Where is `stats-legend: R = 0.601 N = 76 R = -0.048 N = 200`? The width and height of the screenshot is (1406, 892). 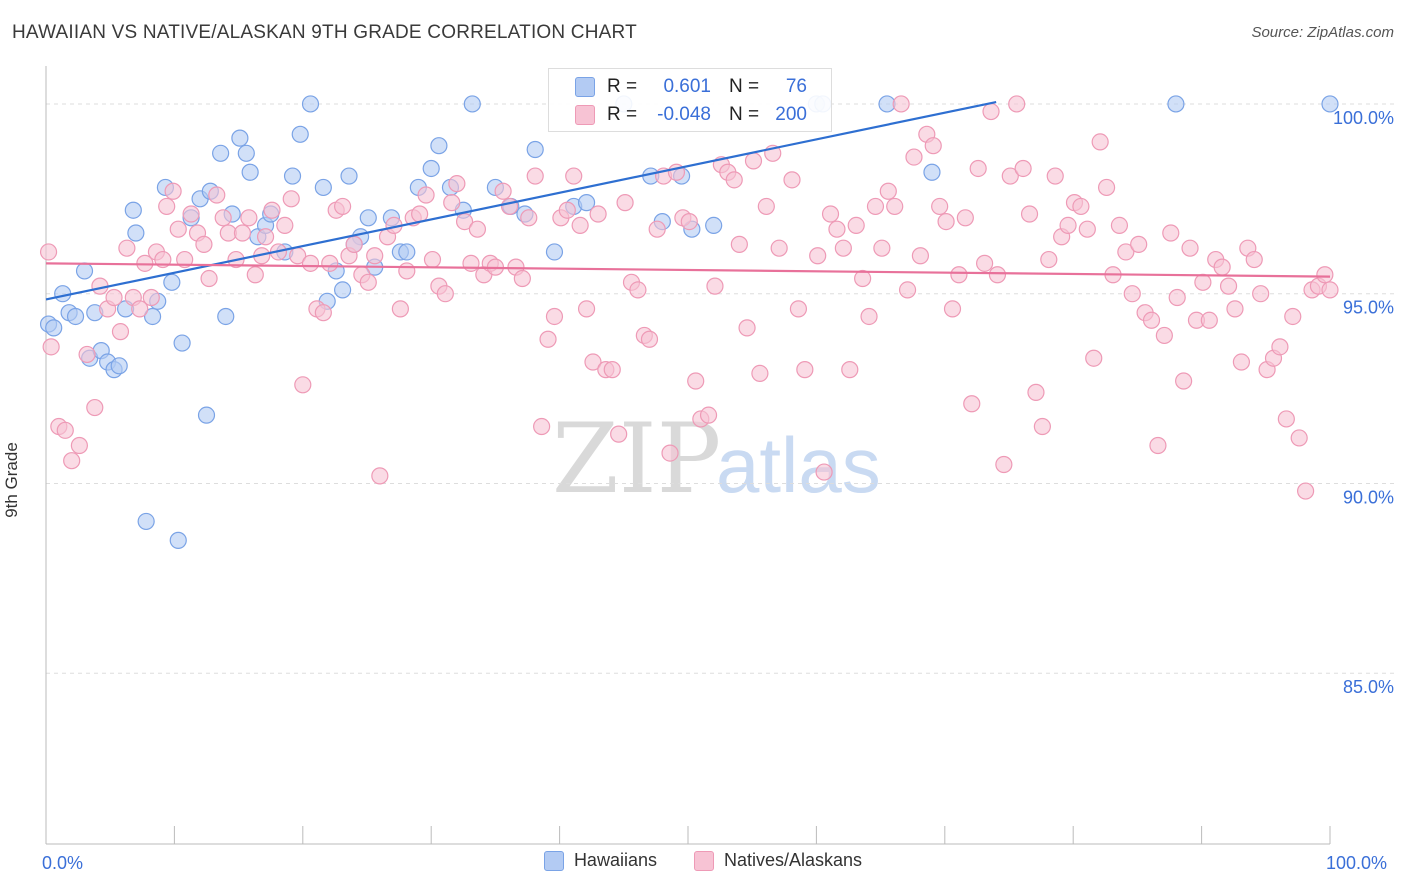
stats-legend: R = 0.601 N = 76 R = -0.048 N = 200 is located at coordinates (690, 100).